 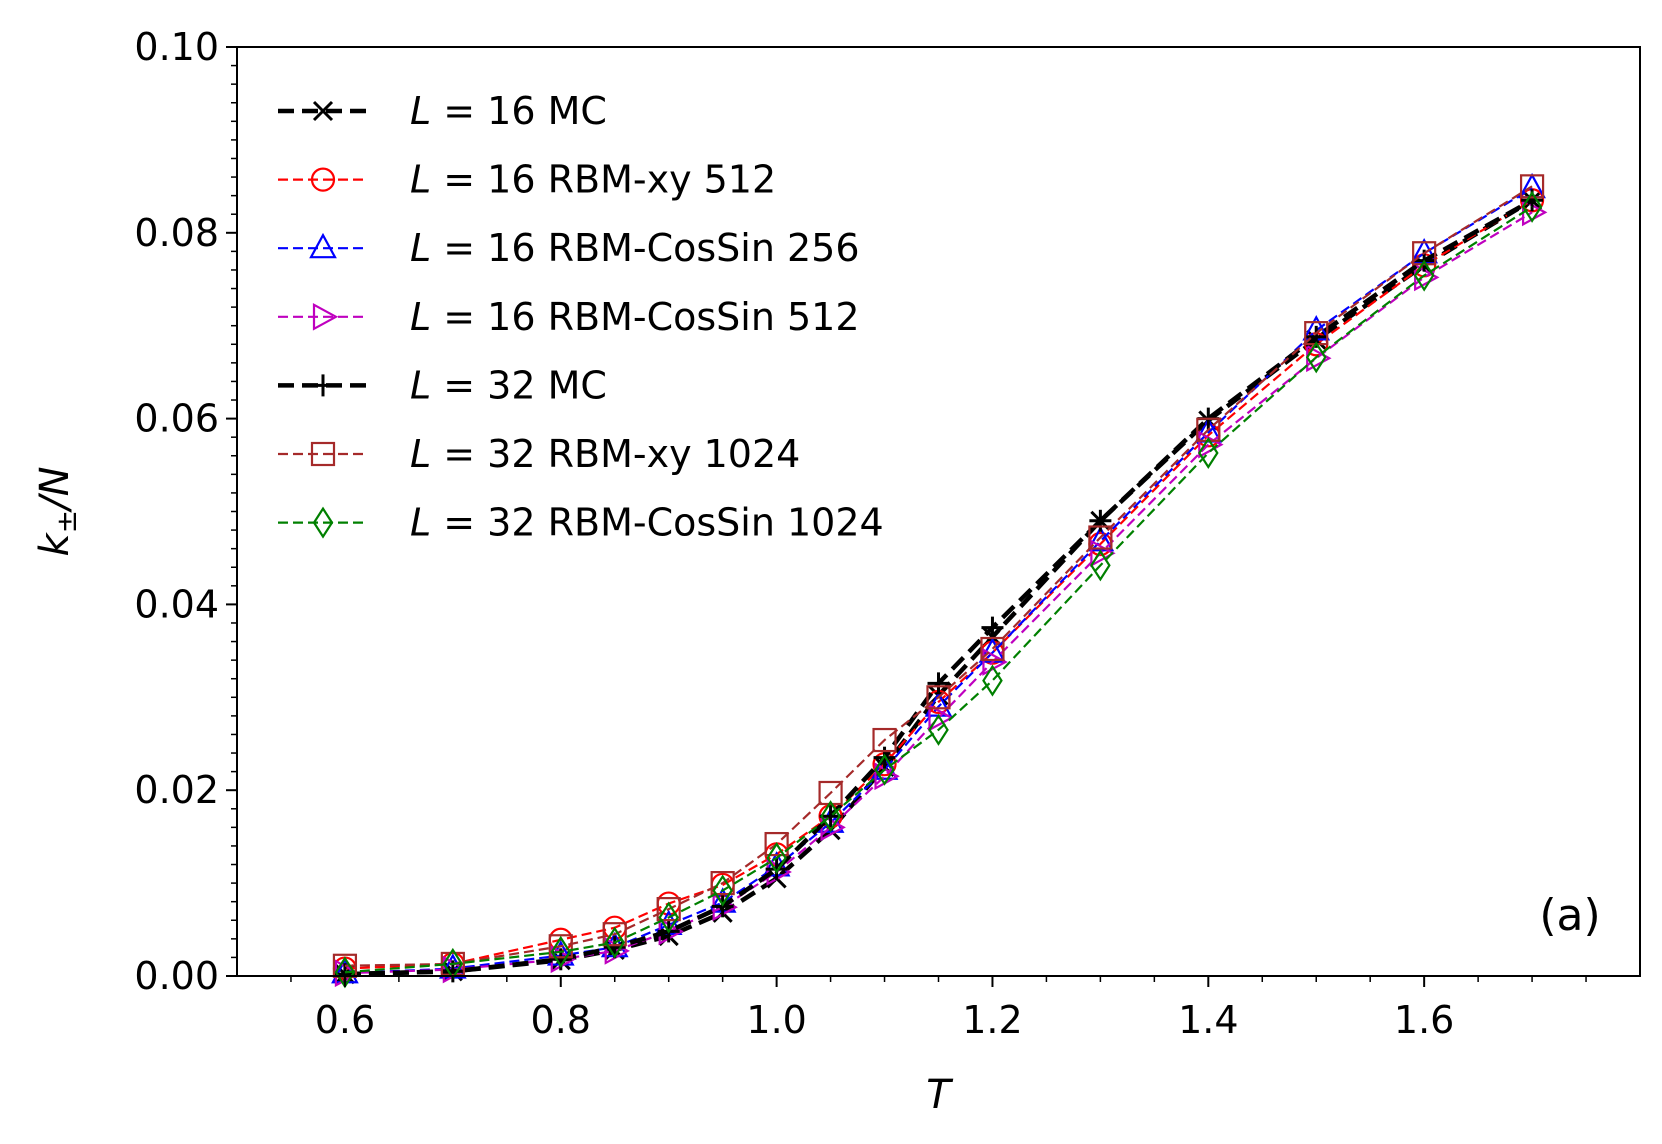 I want to click on legend-item: L = 32 MC, so click(x=442, y=385).